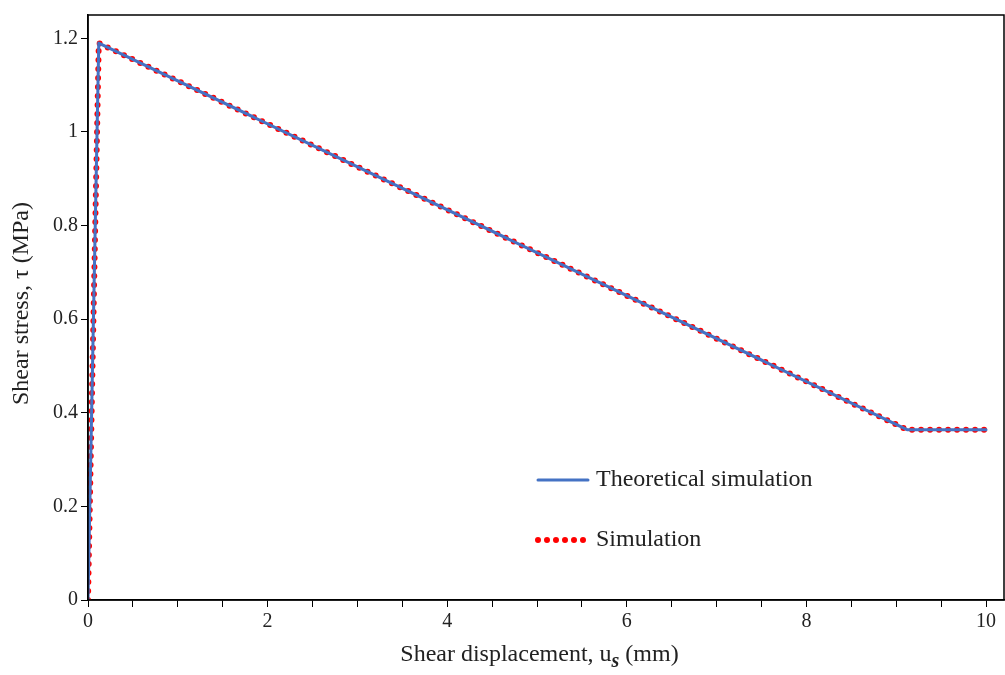  What do you see at coordinates (986, 620) in the screenshot?
I see `x-tick-label: 10` at bounding box center [986, 620].